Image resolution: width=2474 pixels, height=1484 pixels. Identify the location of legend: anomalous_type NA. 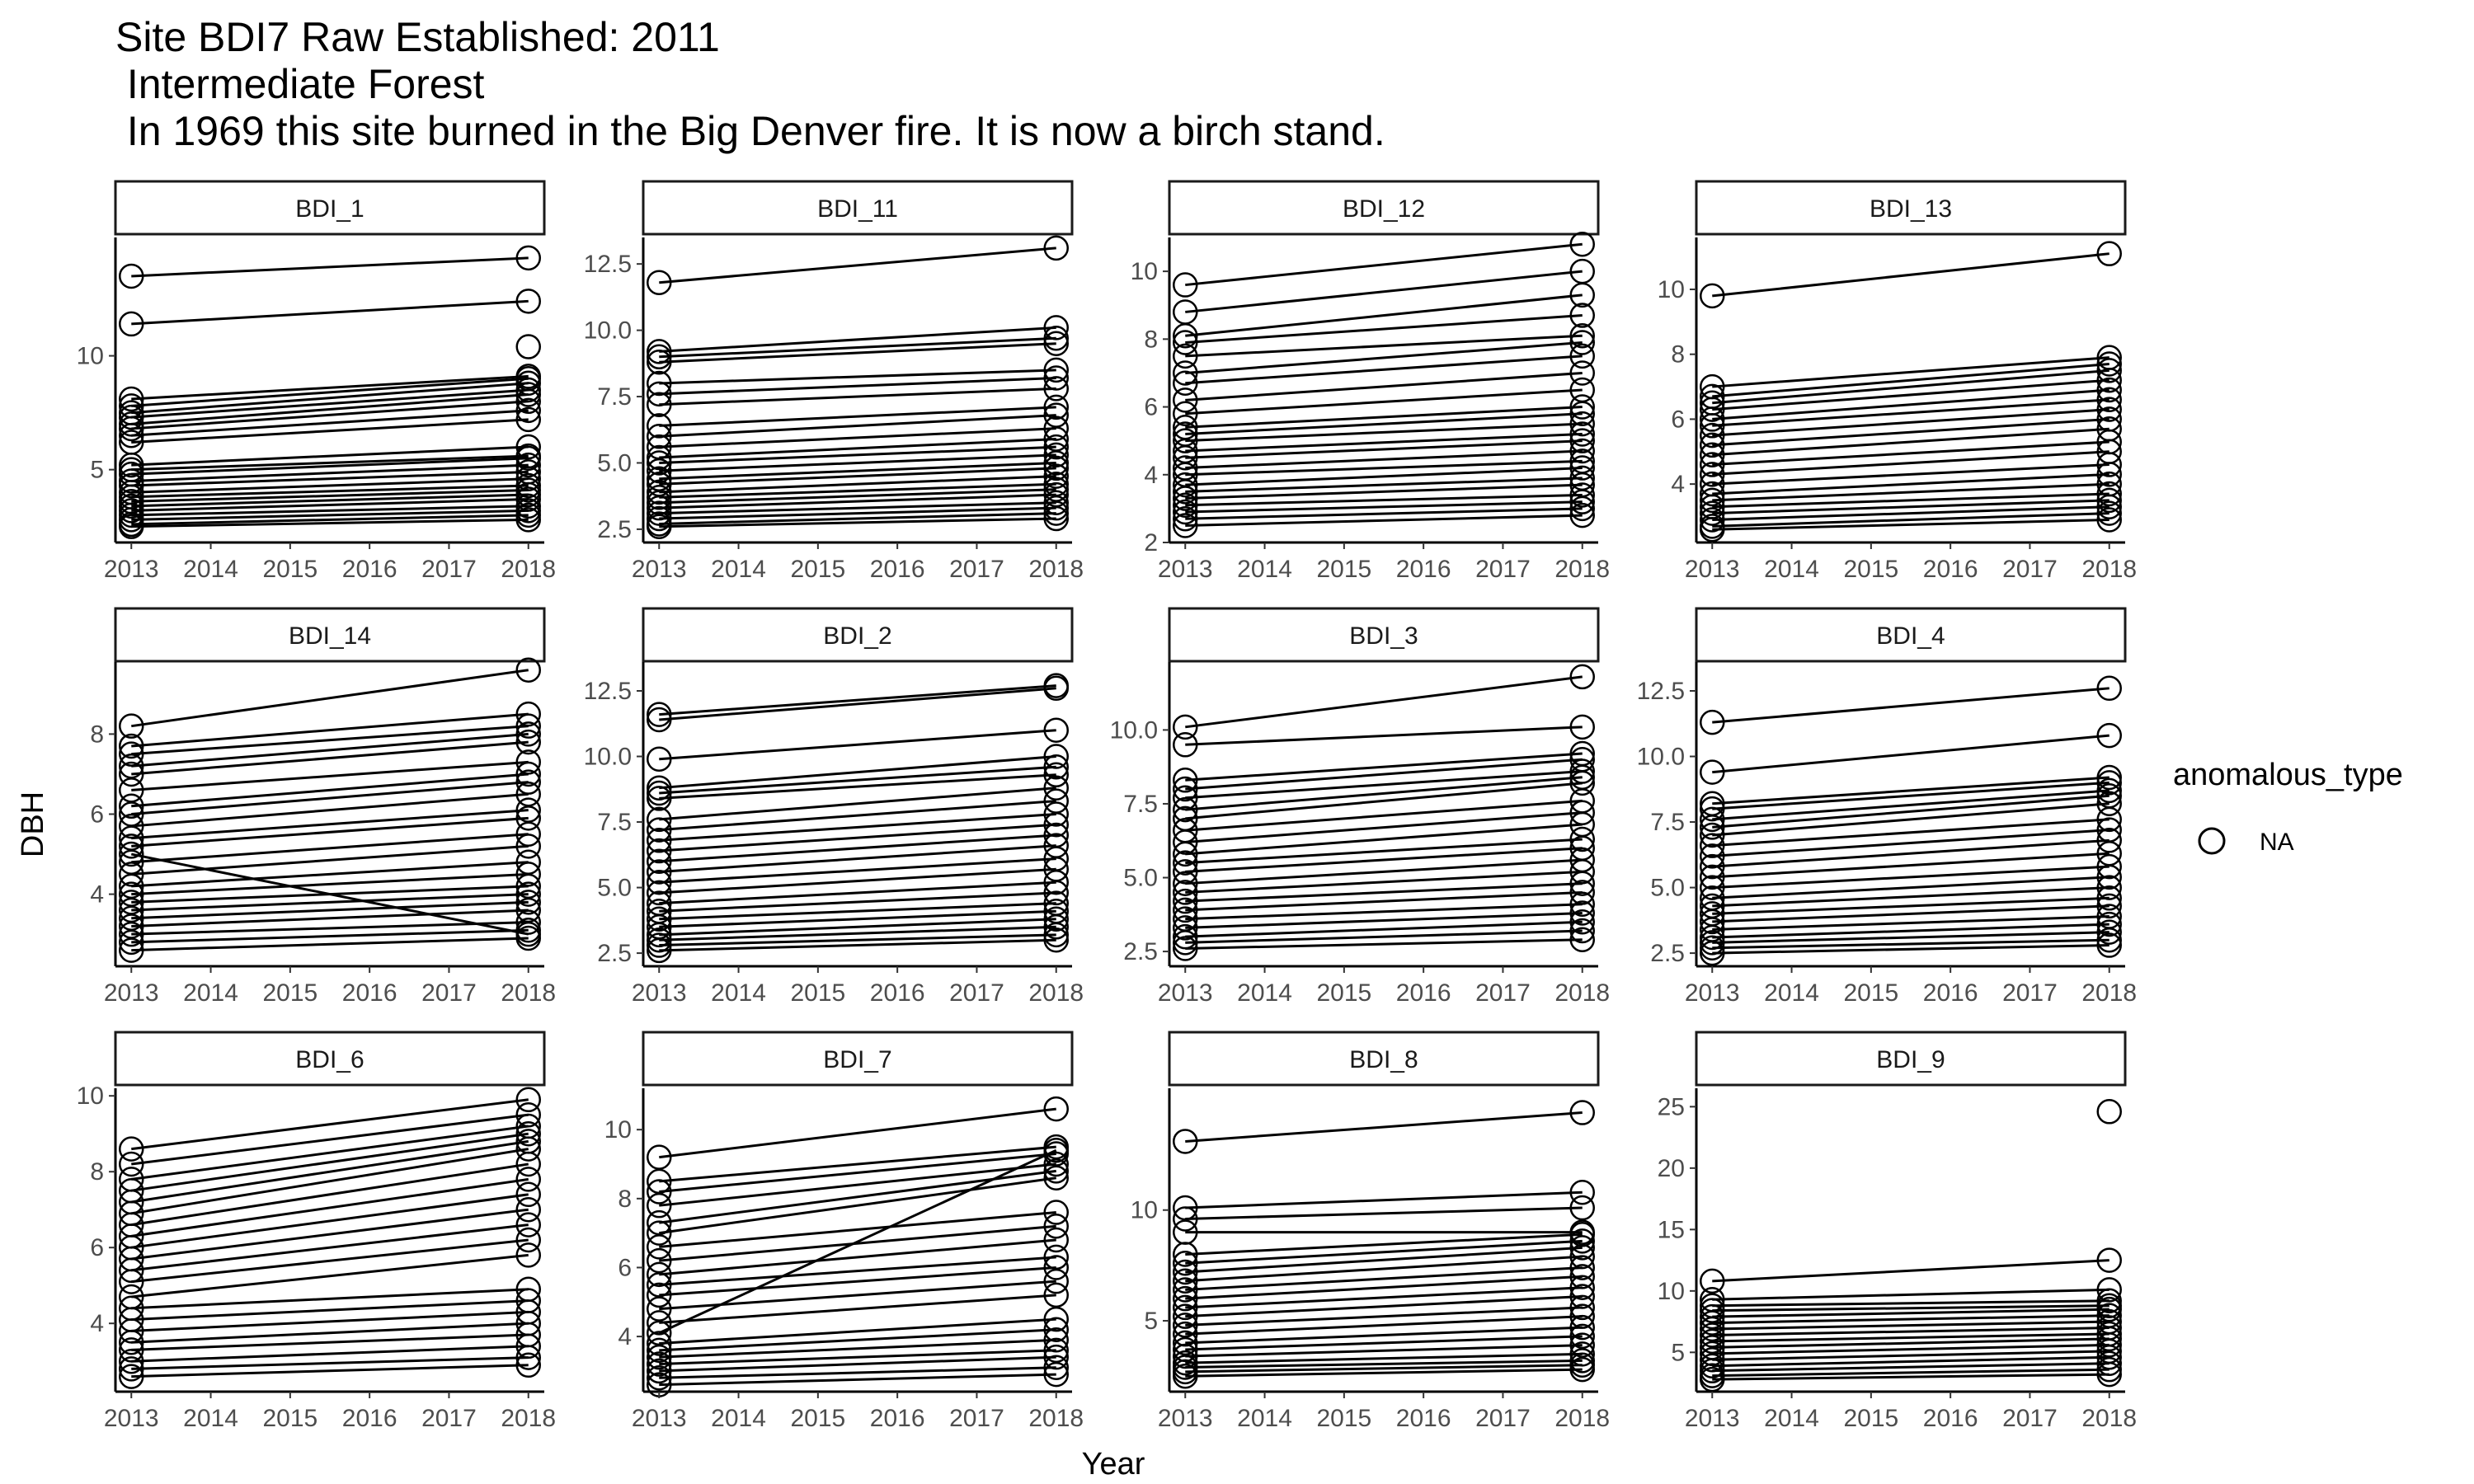
(2288, 807).